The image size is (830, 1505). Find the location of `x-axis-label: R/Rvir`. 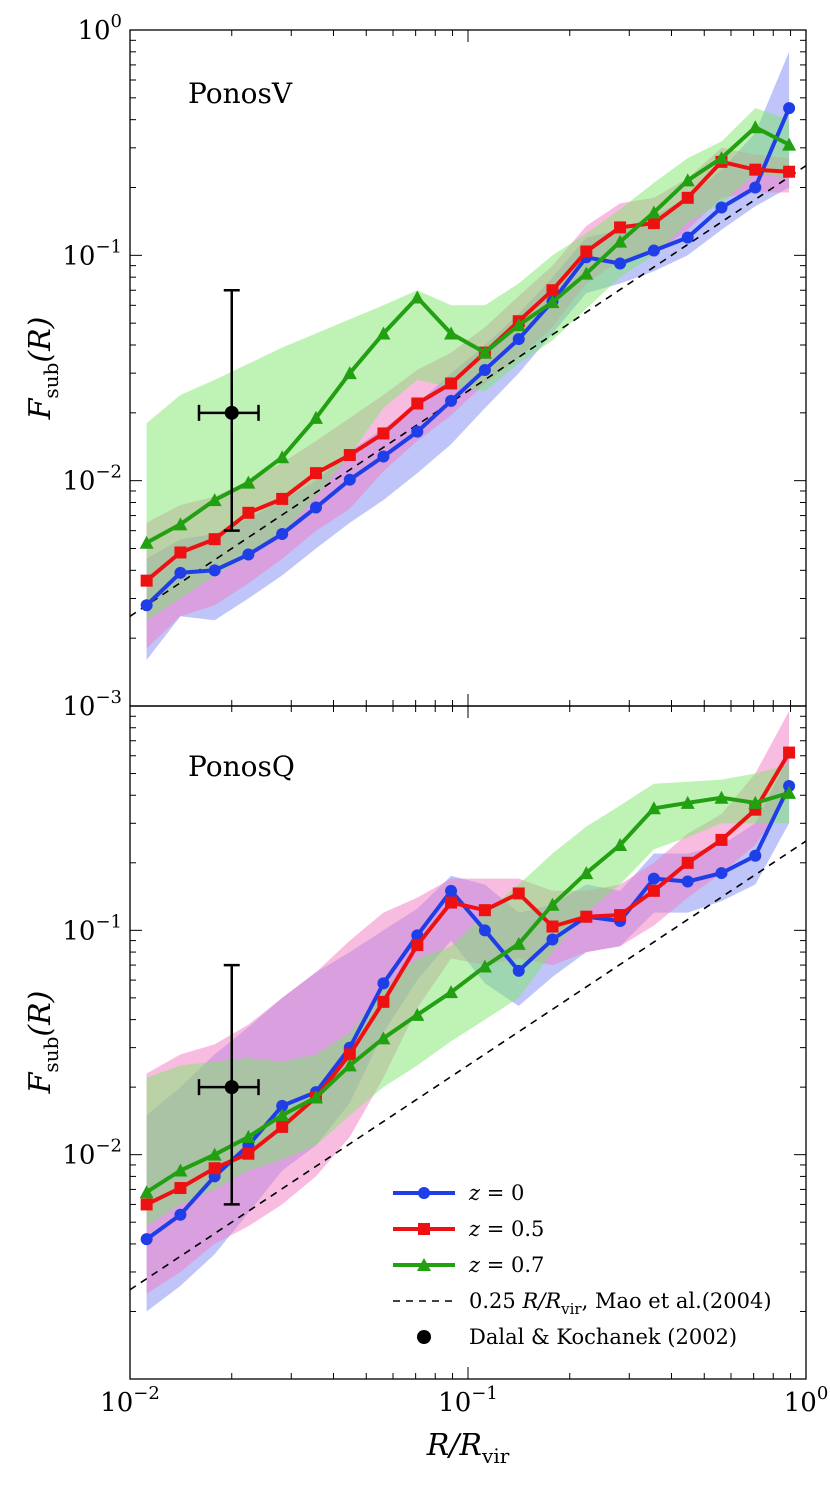

x-axis-label: R/Rvir is located at coordinates (468, 1448).